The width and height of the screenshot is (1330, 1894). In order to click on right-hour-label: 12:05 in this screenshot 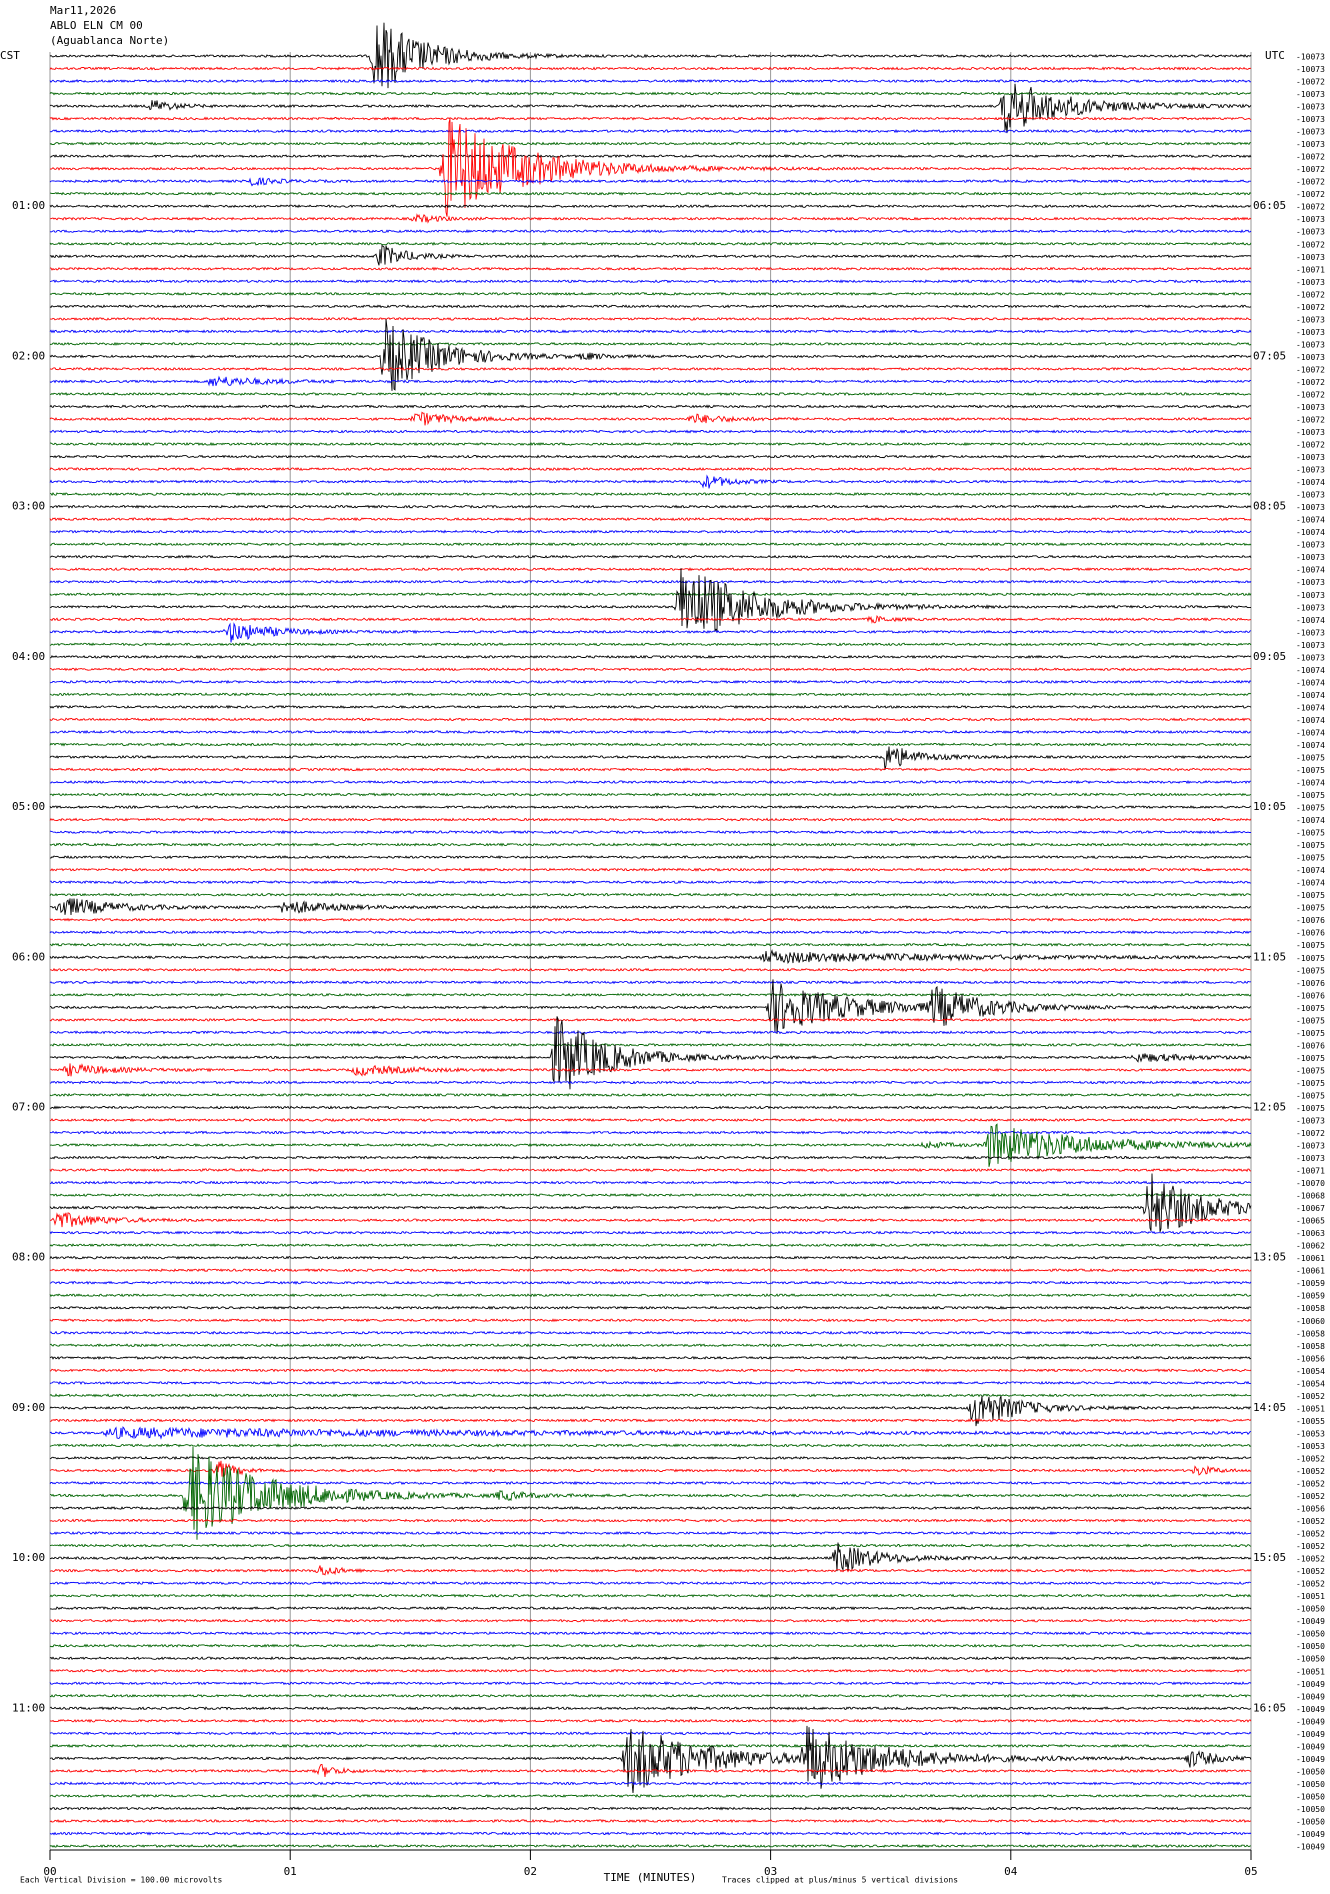, I will do `click(1269, 1106)`.